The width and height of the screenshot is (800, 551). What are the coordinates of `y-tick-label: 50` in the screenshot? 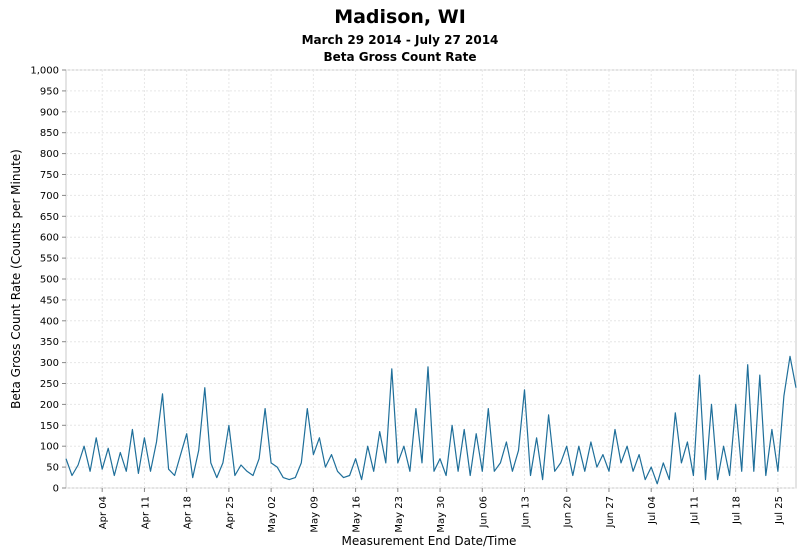 It's located at (52, 468).